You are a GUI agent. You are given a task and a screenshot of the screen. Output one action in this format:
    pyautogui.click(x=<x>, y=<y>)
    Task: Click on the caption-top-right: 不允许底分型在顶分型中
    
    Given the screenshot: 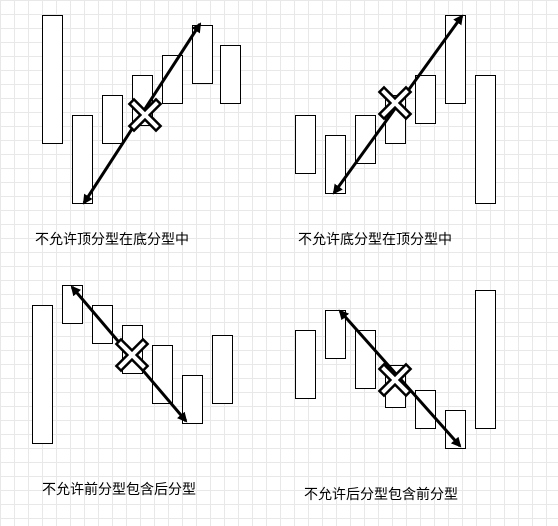 What is the action you would take?
    pyautogui.click(x=375, y=240)
    